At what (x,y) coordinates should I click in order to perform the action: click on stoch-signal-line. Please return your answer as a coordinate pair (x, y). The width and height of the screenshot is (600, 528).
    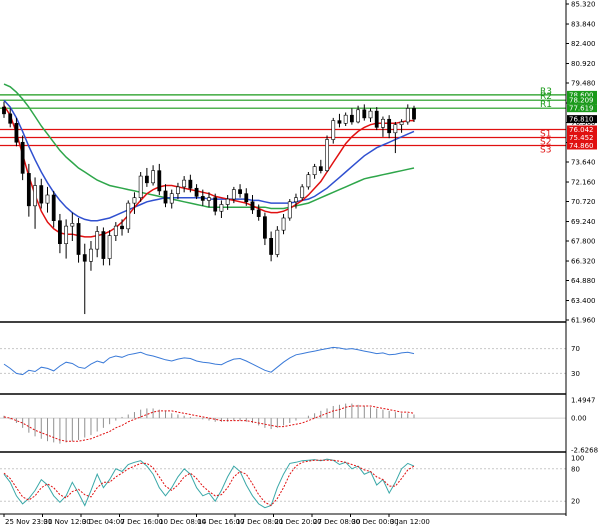
    Looking at the image, I should click on (209, 483).